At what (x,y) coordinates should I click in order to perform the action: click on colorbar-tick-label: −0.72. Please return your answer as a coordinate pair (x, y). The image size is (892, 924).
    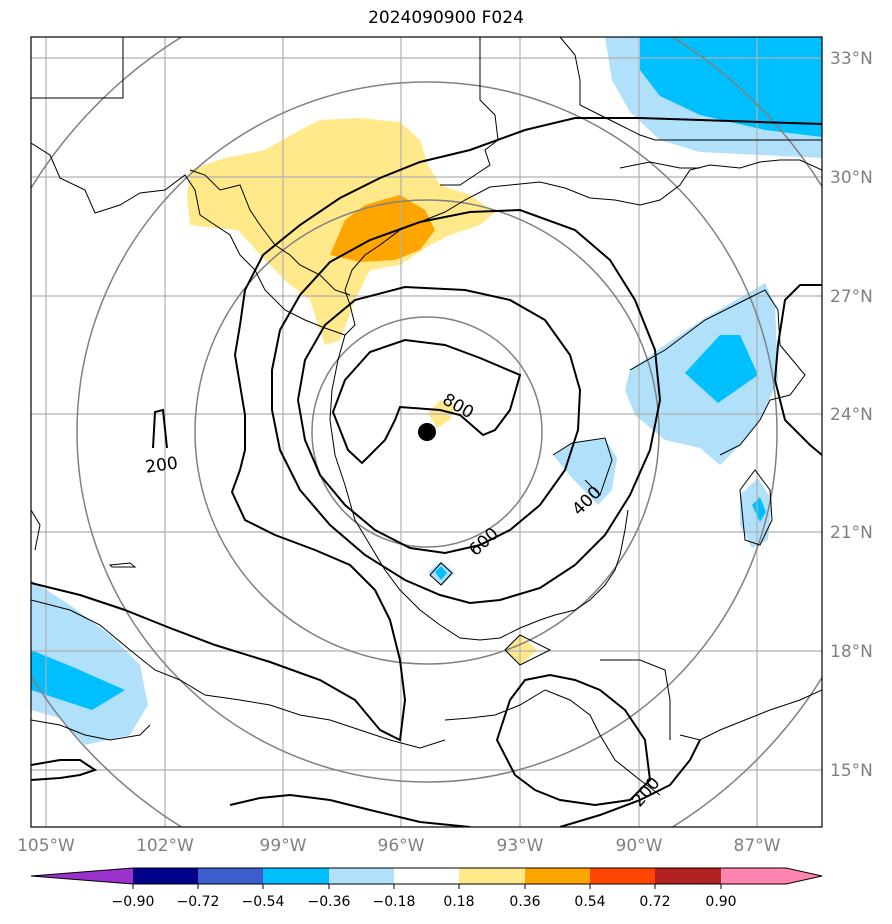
    Looking at the image, I should click on (198, 902).